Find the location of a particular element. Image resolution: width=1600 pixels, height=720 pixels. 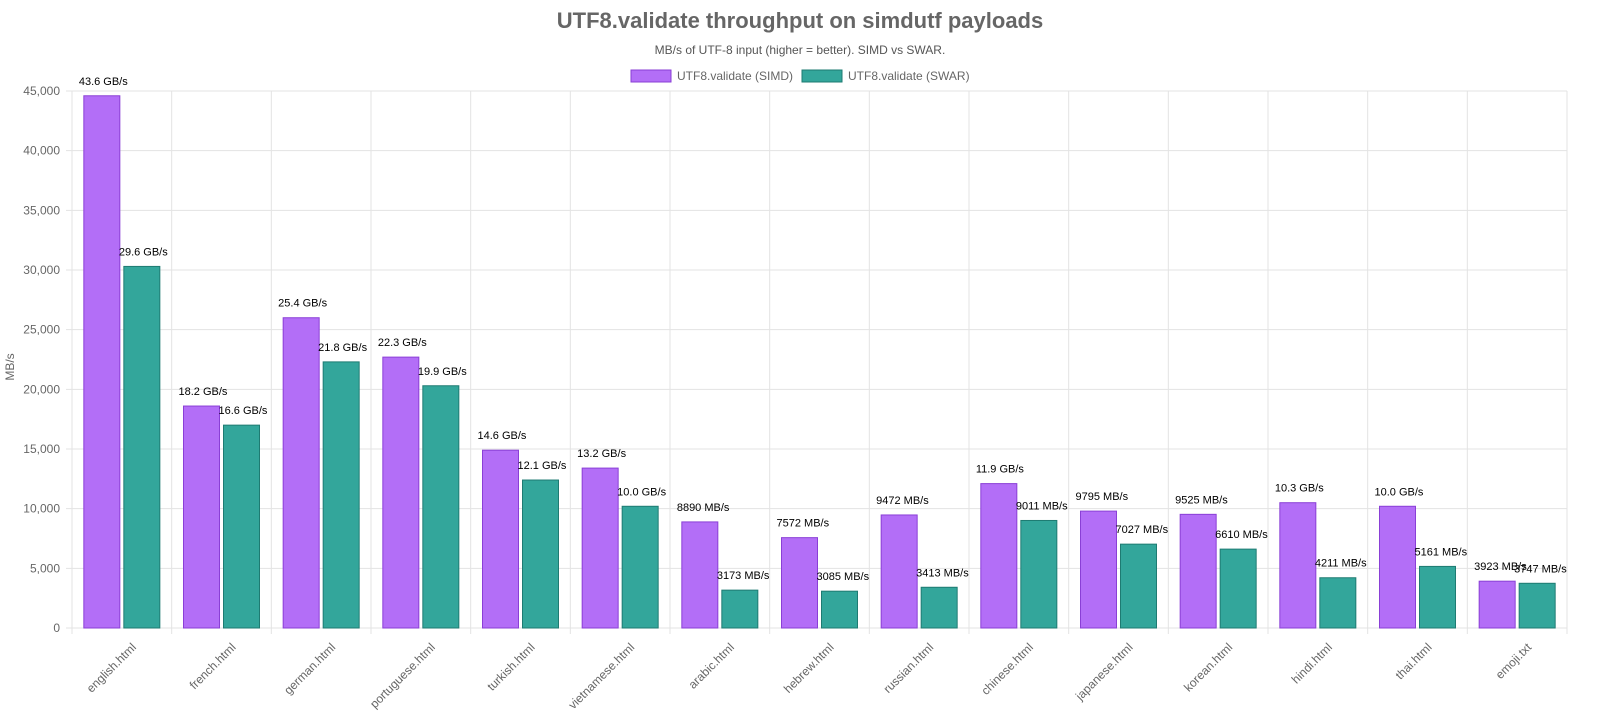

y-axis-title: MB/s is located at coordinates (10, 366).